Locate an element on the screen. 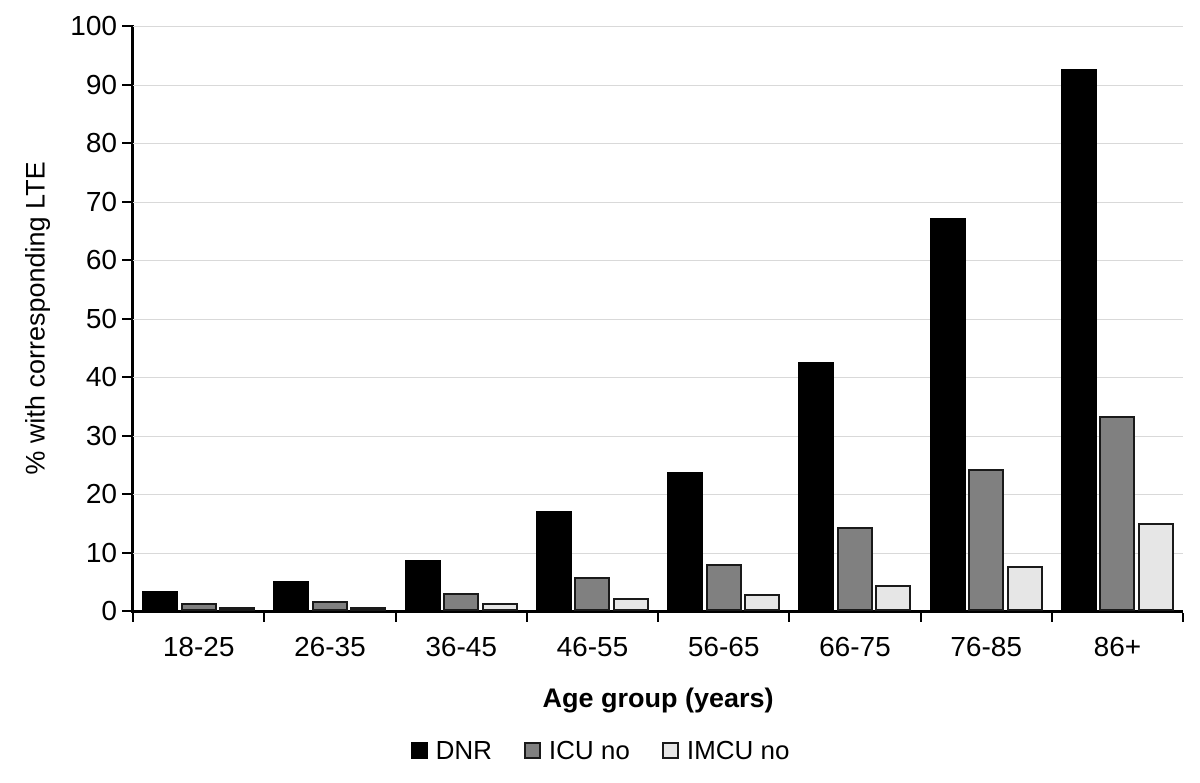  x-category-label: 18-25 is located at coordinates (198, 646).